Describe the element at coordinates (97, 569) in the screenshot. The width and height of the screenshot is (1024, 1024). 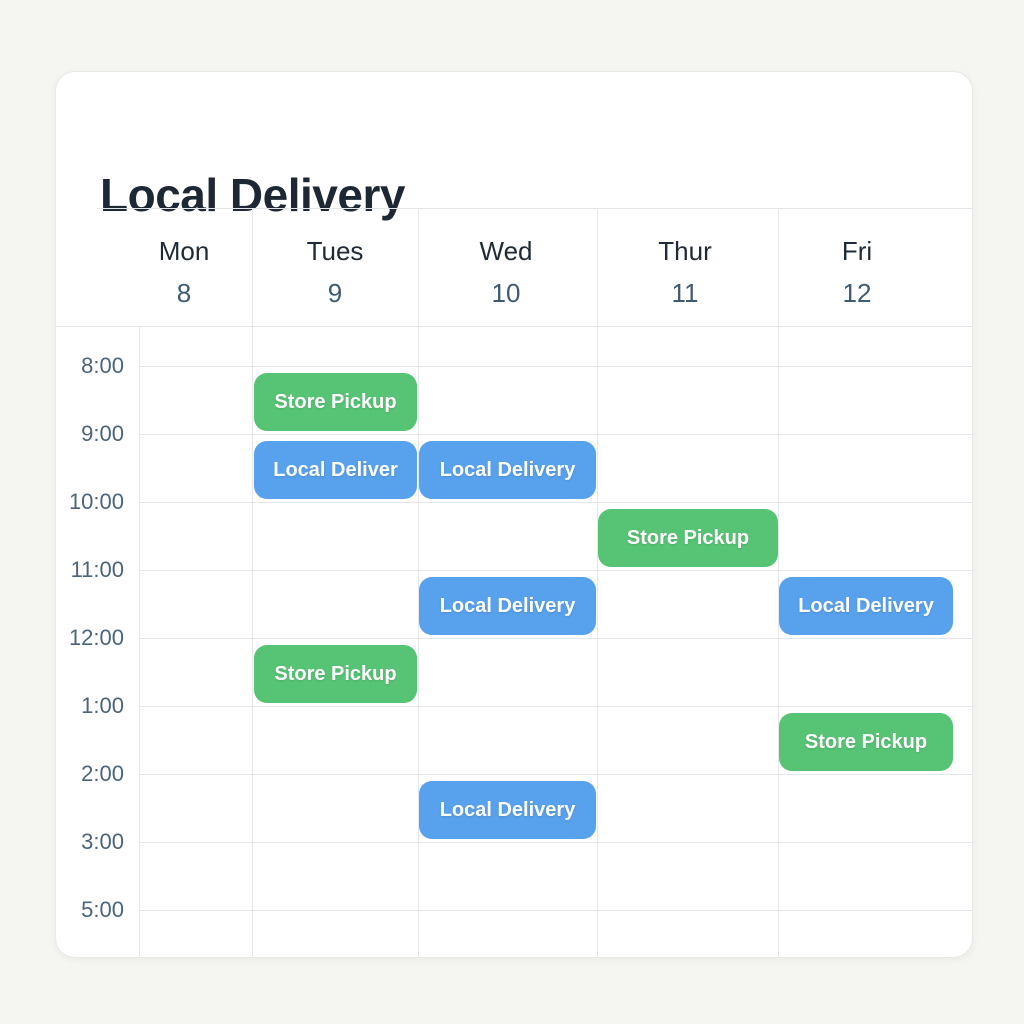
I see `time-label: 11:00` at that location.